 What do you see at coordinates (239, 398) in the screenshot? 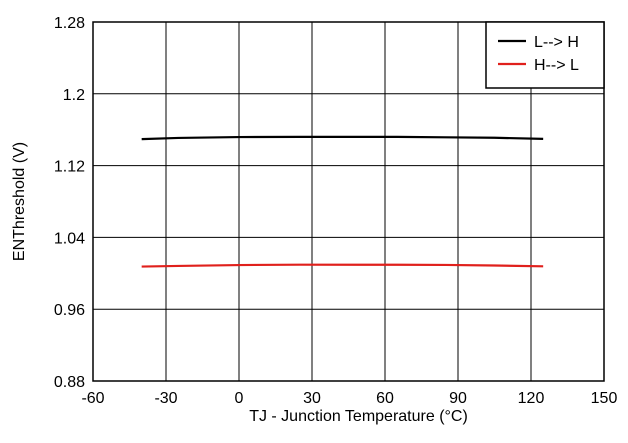
I see `x-tick-label: 0` at bounding box center [239, 398].